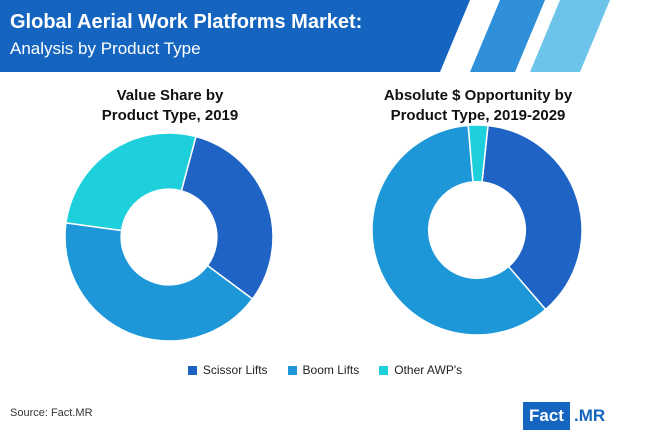 The height and width of the screenshot is (441, 650). What do you see at coordinates (192, 370) in the screenshot?
I see `legend-swatch-scissor-lifts` at bounding box center [192, 370].